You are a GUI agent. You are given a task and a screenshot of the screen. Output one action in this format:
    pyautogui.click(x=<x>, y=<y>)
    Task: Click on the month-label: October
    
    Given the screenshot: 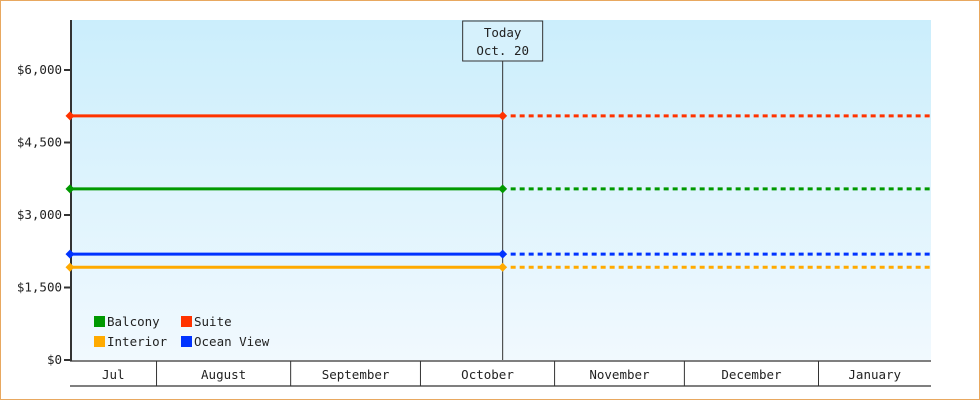 What is the action you would take?
    pyautogui.click(x=487, y=374)
    